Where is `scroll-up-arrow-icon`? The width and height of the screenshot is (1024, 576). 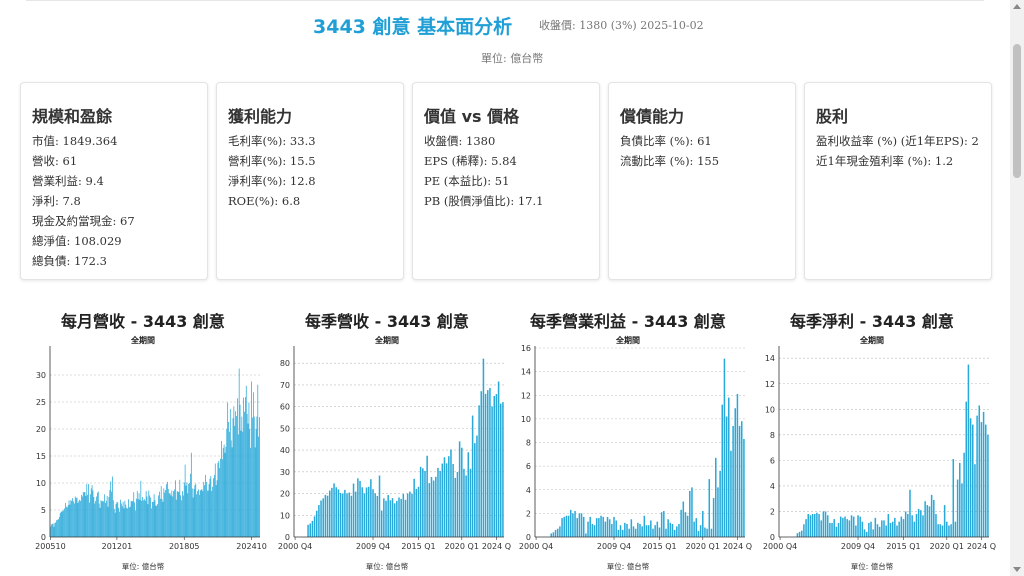 scroll-up-arrow-icon is located at coordinates (1017, 6).